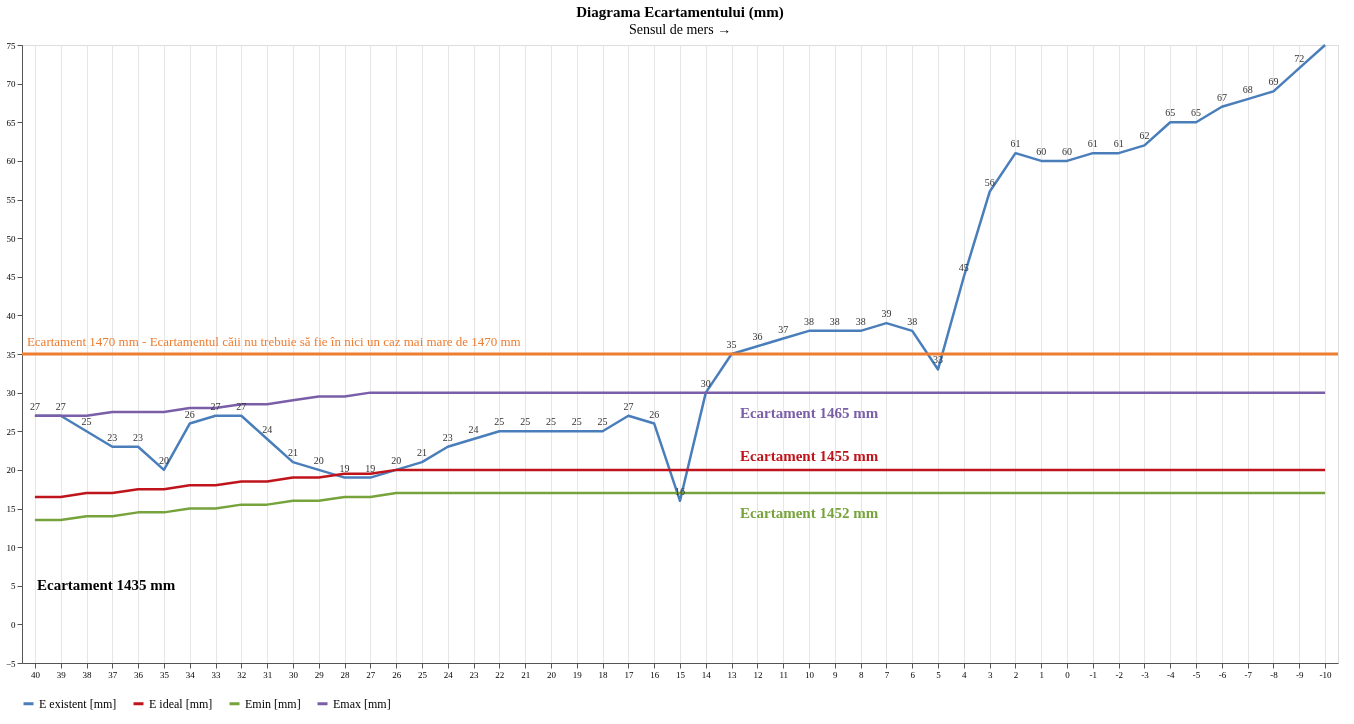 The height and width of the screenshot is (724, 1354). Describe the element at coordinates (61, 674) in the screenshot. I see `x-tick-label: 39` at that location.